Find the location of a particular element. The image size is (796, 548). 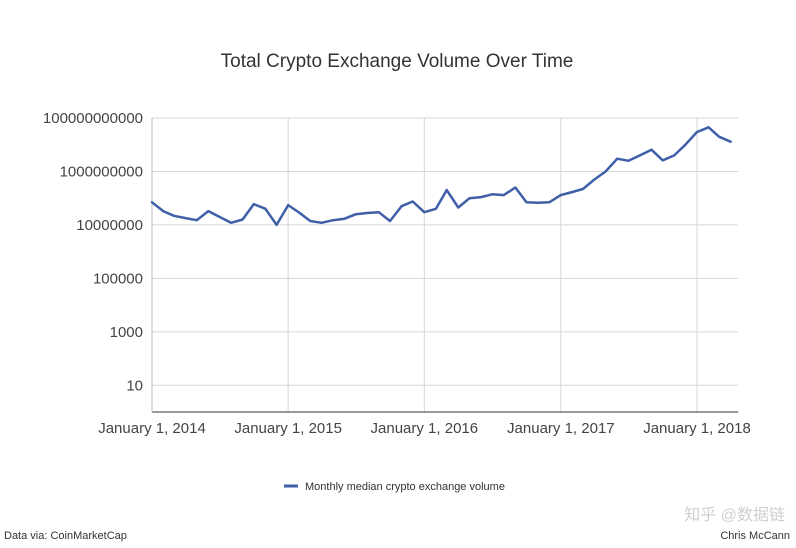

watermark: 知乎 @数据链 is located at coordinates (734, 515).